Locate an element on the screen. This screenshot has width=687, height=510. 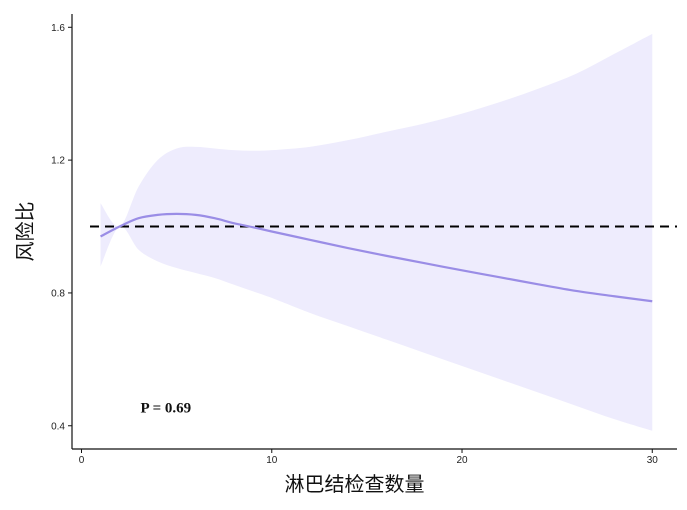
y-axis-title: 风险比 is located at coordinates (25, 232).